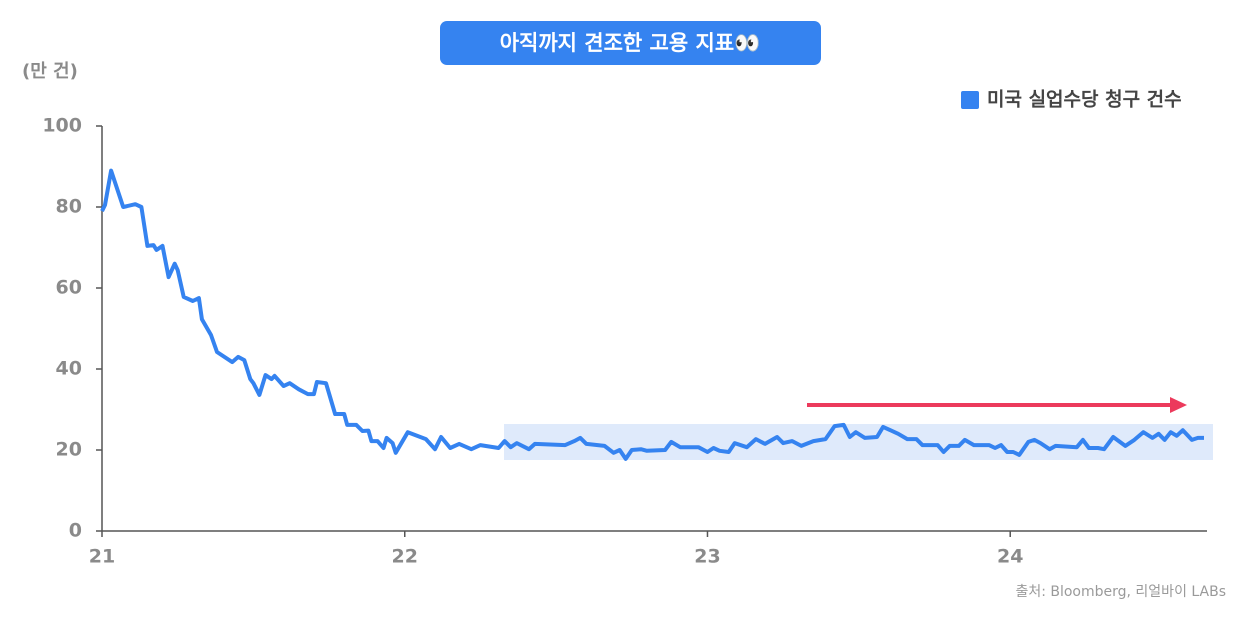  What do you see at coordinates (62, 126) in the screenshot?
I see `y-tick-label: 100` at bounding box center [62, 126].